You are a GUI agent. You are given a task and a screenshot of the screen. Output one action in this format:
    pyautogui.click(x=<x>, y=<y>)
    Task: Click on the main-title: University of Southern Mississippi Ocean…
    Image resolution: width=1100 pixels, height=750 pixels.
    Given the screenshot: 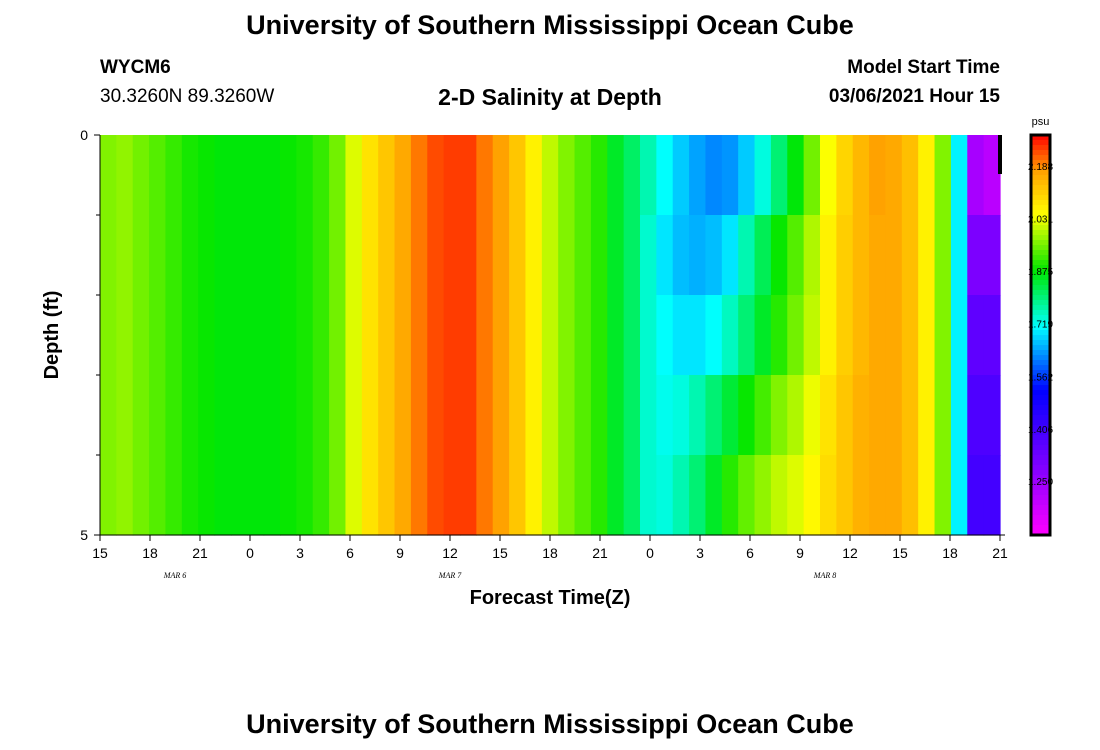 What is the action you would take?
    pyautogui.click(x=550, y=25)
    